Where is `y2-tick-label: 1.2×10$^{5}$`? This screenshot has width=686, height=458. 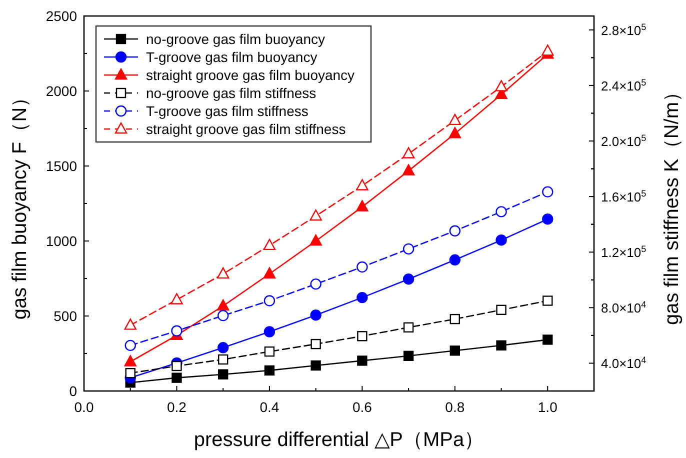 y2-tick-label: 1.2×10$^{5}$ is located at coordinates (623, 252).